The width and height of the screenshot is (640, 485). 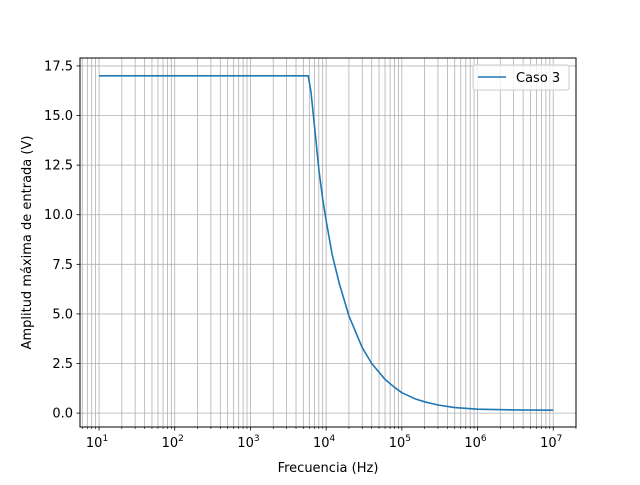 What do you see at coordinates (62, 314) in the screenshot?
I see `y-tick-label: 5.0` at bounding box center [62, 314].